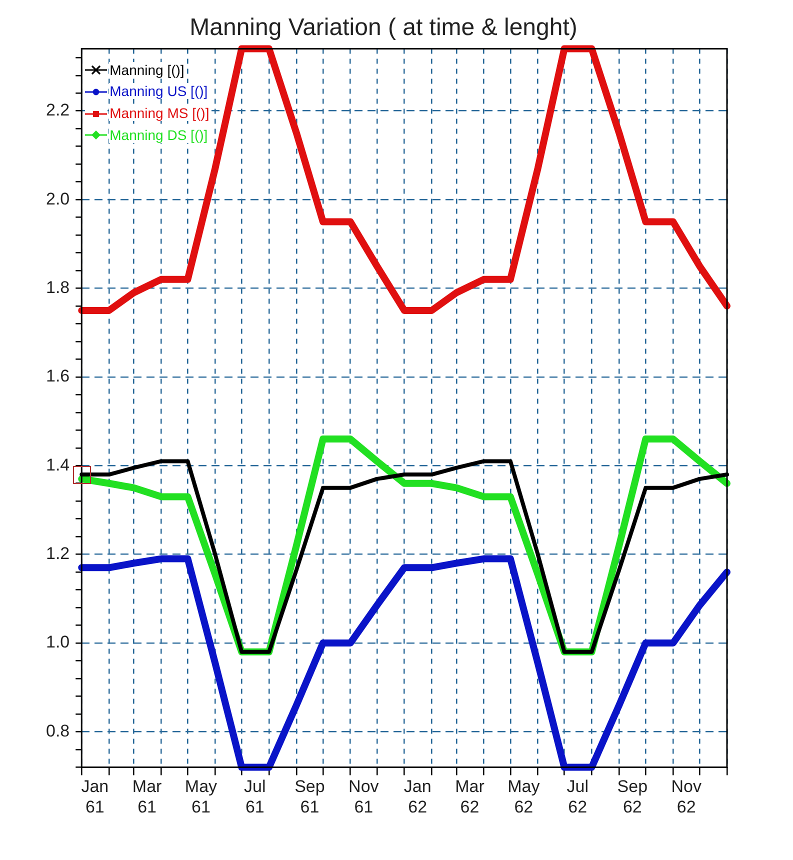 This screenshot has height=860, width=793. What do you see at coordinates (309, 796) in the screenshot?
I see `x-tick-label: Sep 61` at bounding box center [309, 796].